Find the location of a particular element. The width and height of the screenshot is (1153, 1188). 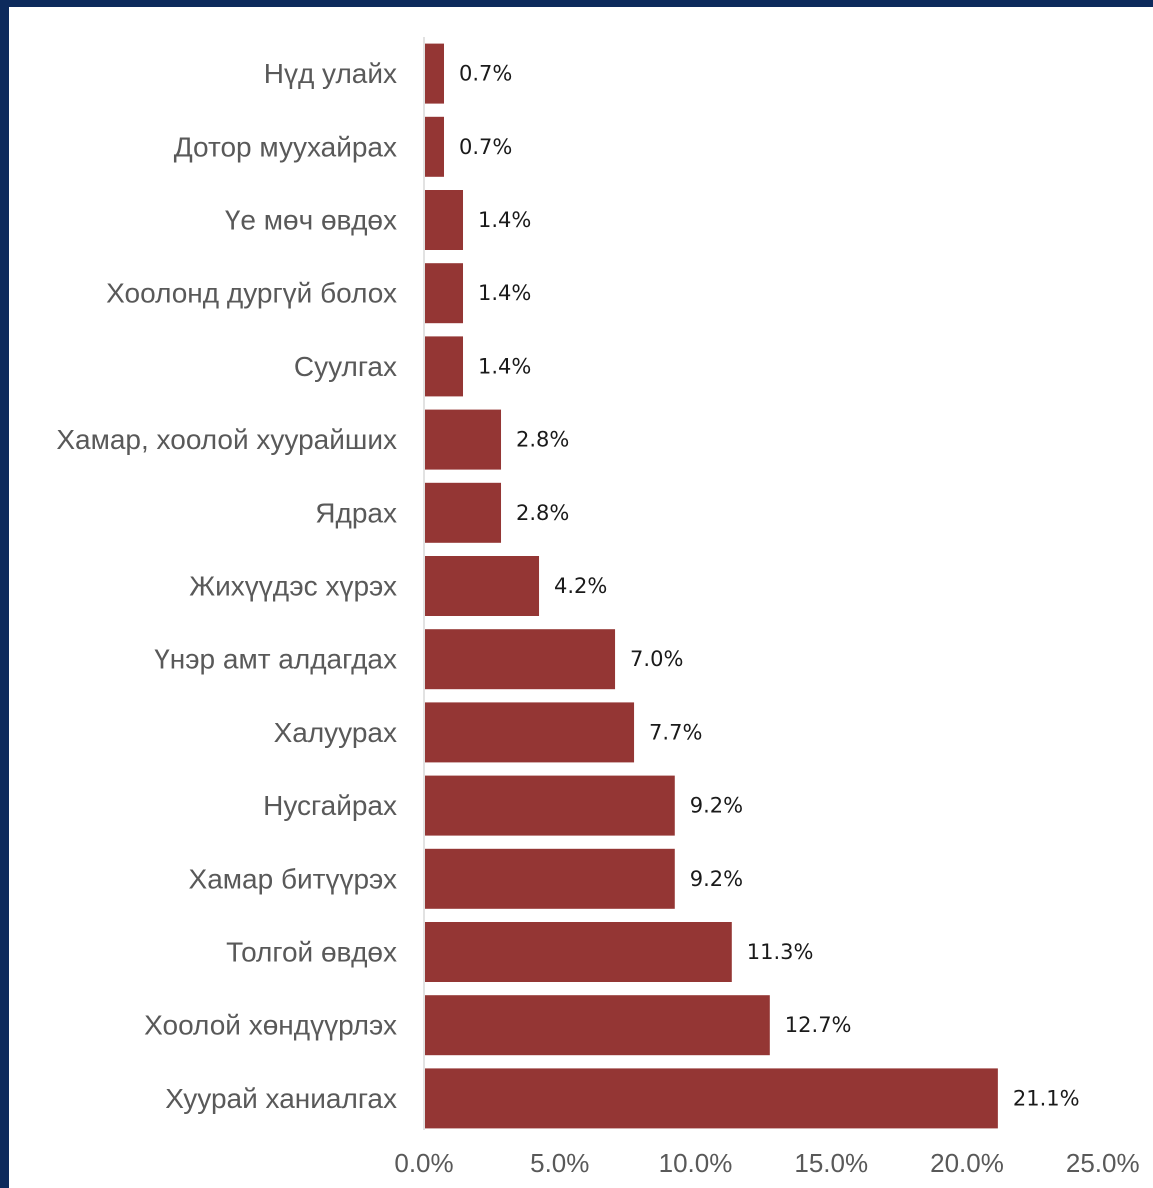

value-label: 4.2% is located at coordinates (580, 586).